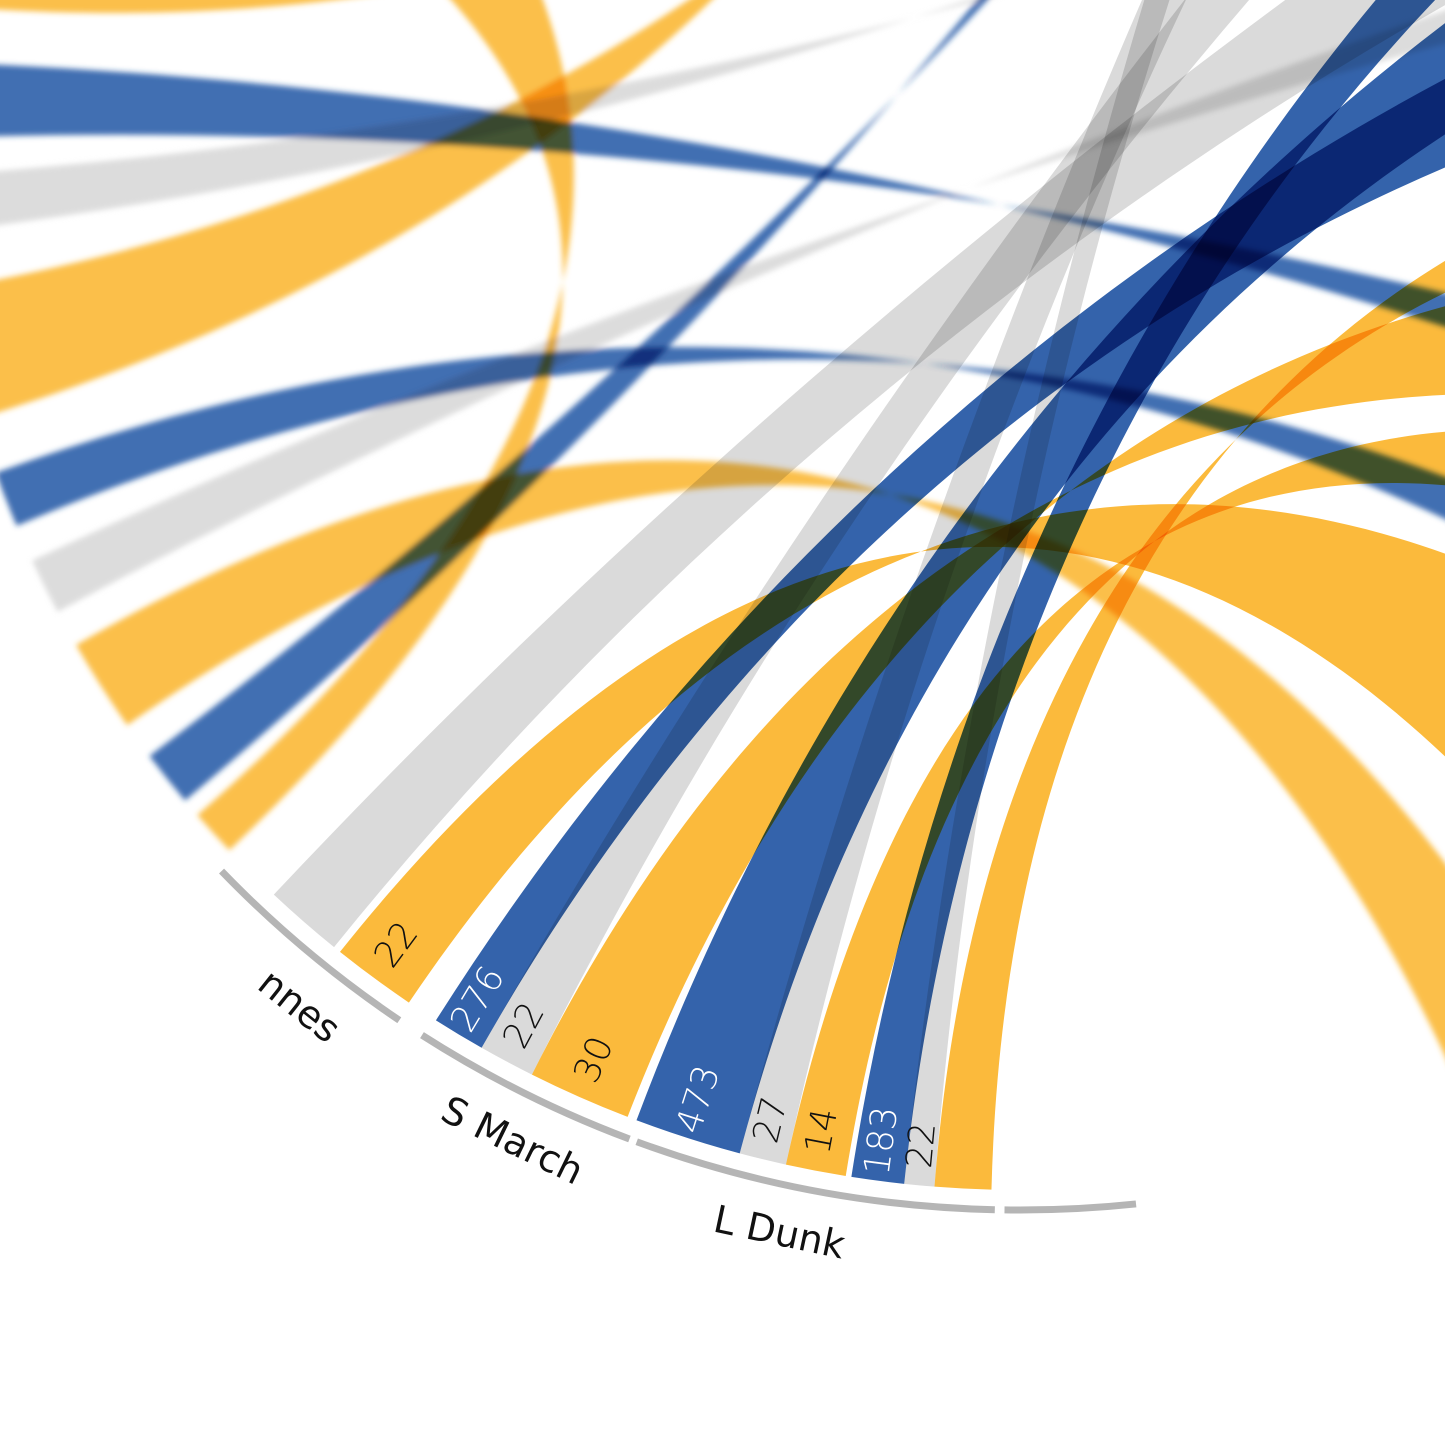 This screenshot has height=1445, width=1445. What do you see at coordinates (513, 1140) in the screenshot?
I see `group-label: S March` at bounding box center [513, 1140].